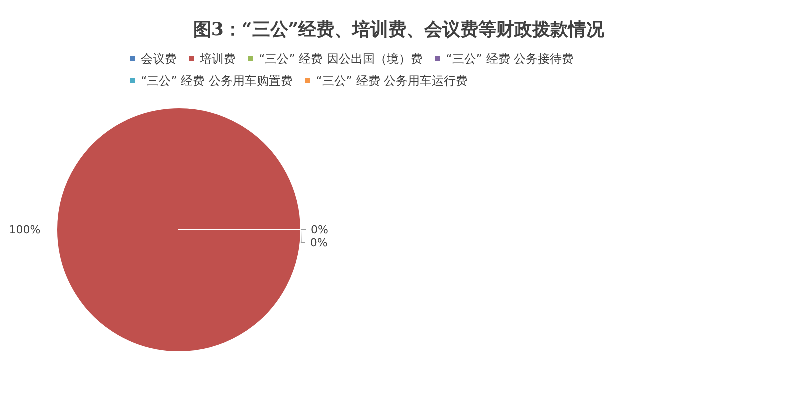  Describe the element at coordinates (510, 59) in the screenshot. I see `legend-label: “三公” 经费 公务接待费` at that location.